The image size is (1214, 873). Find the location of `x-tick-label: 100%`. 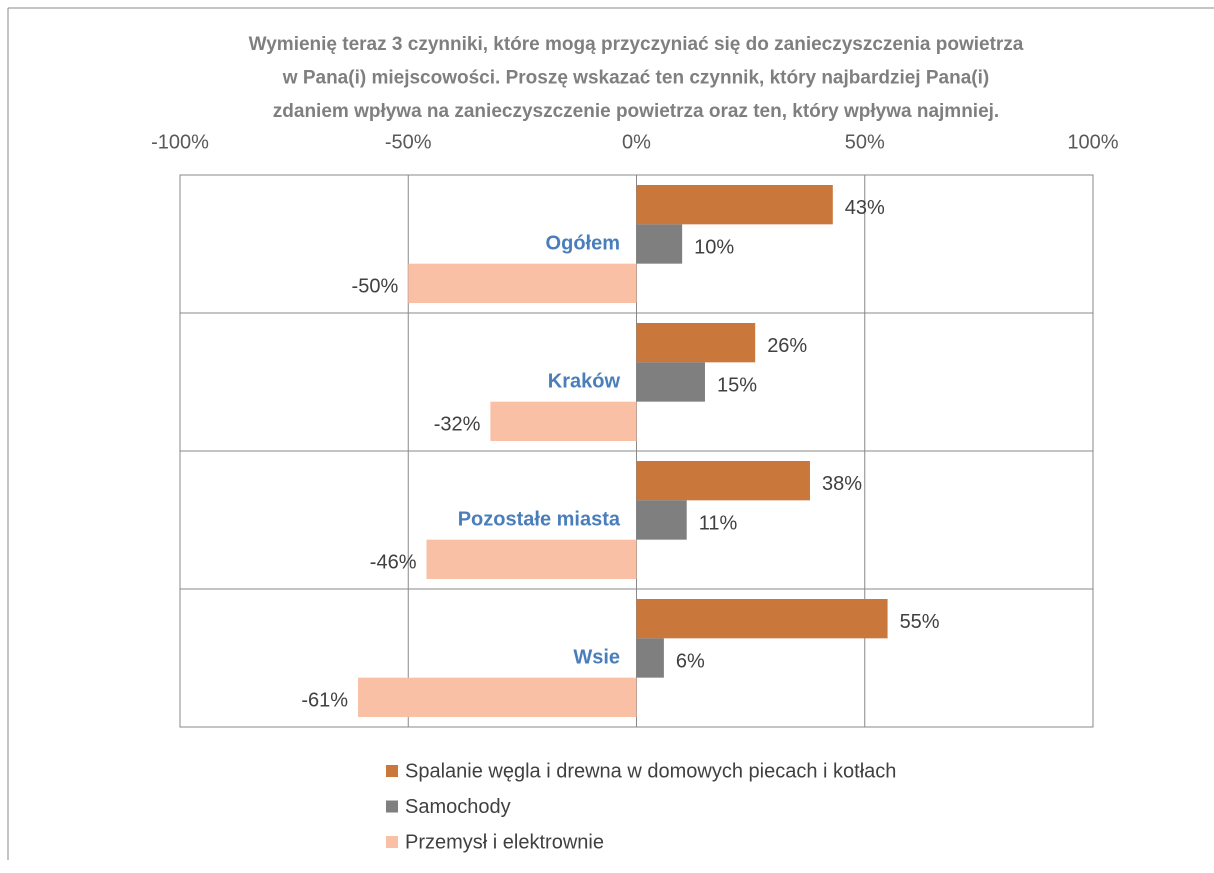

x-tick-label: 100% is located at coordinates (1092, 142).